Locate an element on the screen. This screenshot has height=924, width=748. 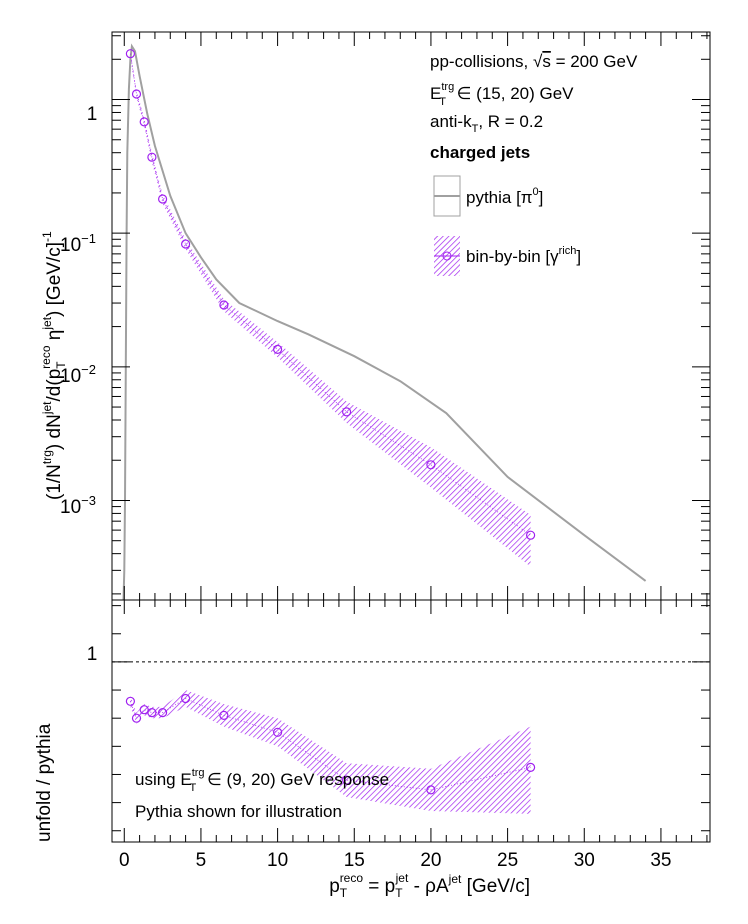
annotation-collisions: pp-collisions, √s = 200 GeV is located at coordinates (534, 61).